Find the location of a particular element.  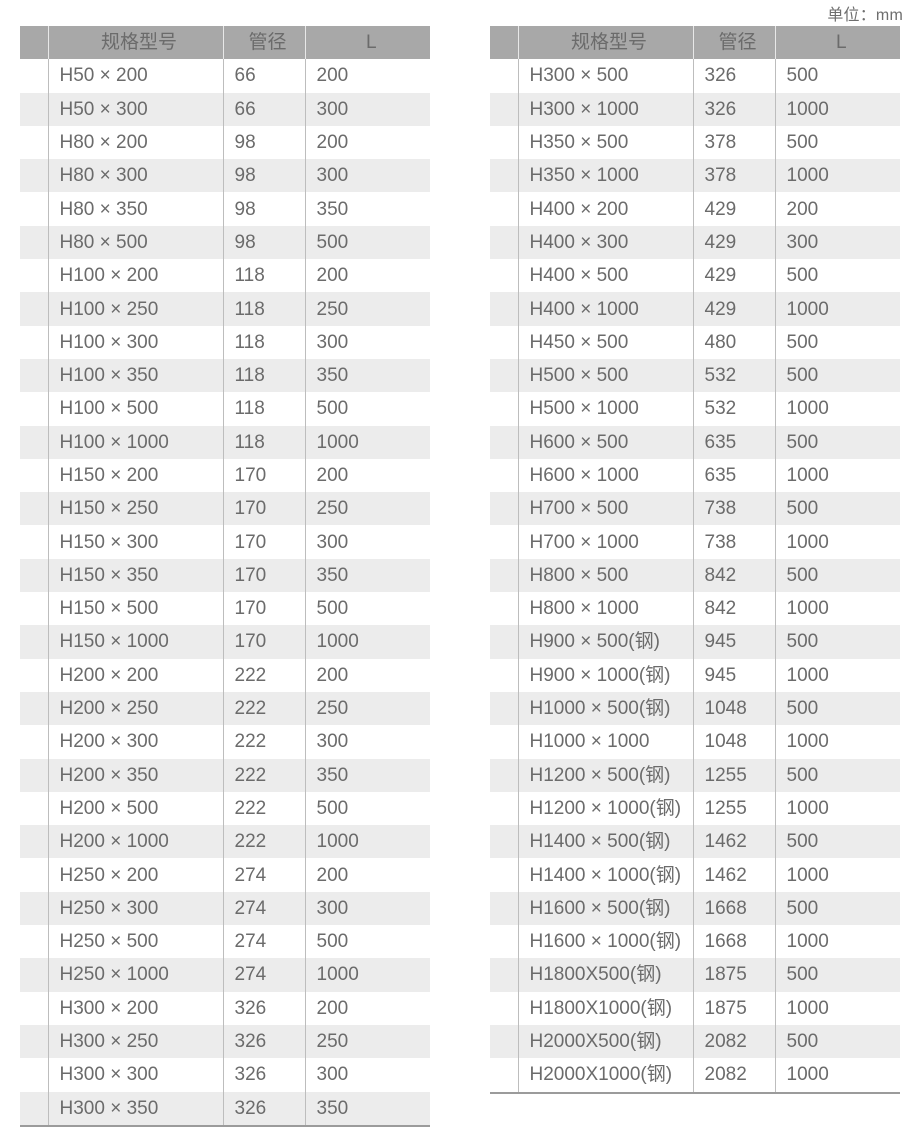

cell-model: H200 × 1000 is located at coordinates (135, 842).